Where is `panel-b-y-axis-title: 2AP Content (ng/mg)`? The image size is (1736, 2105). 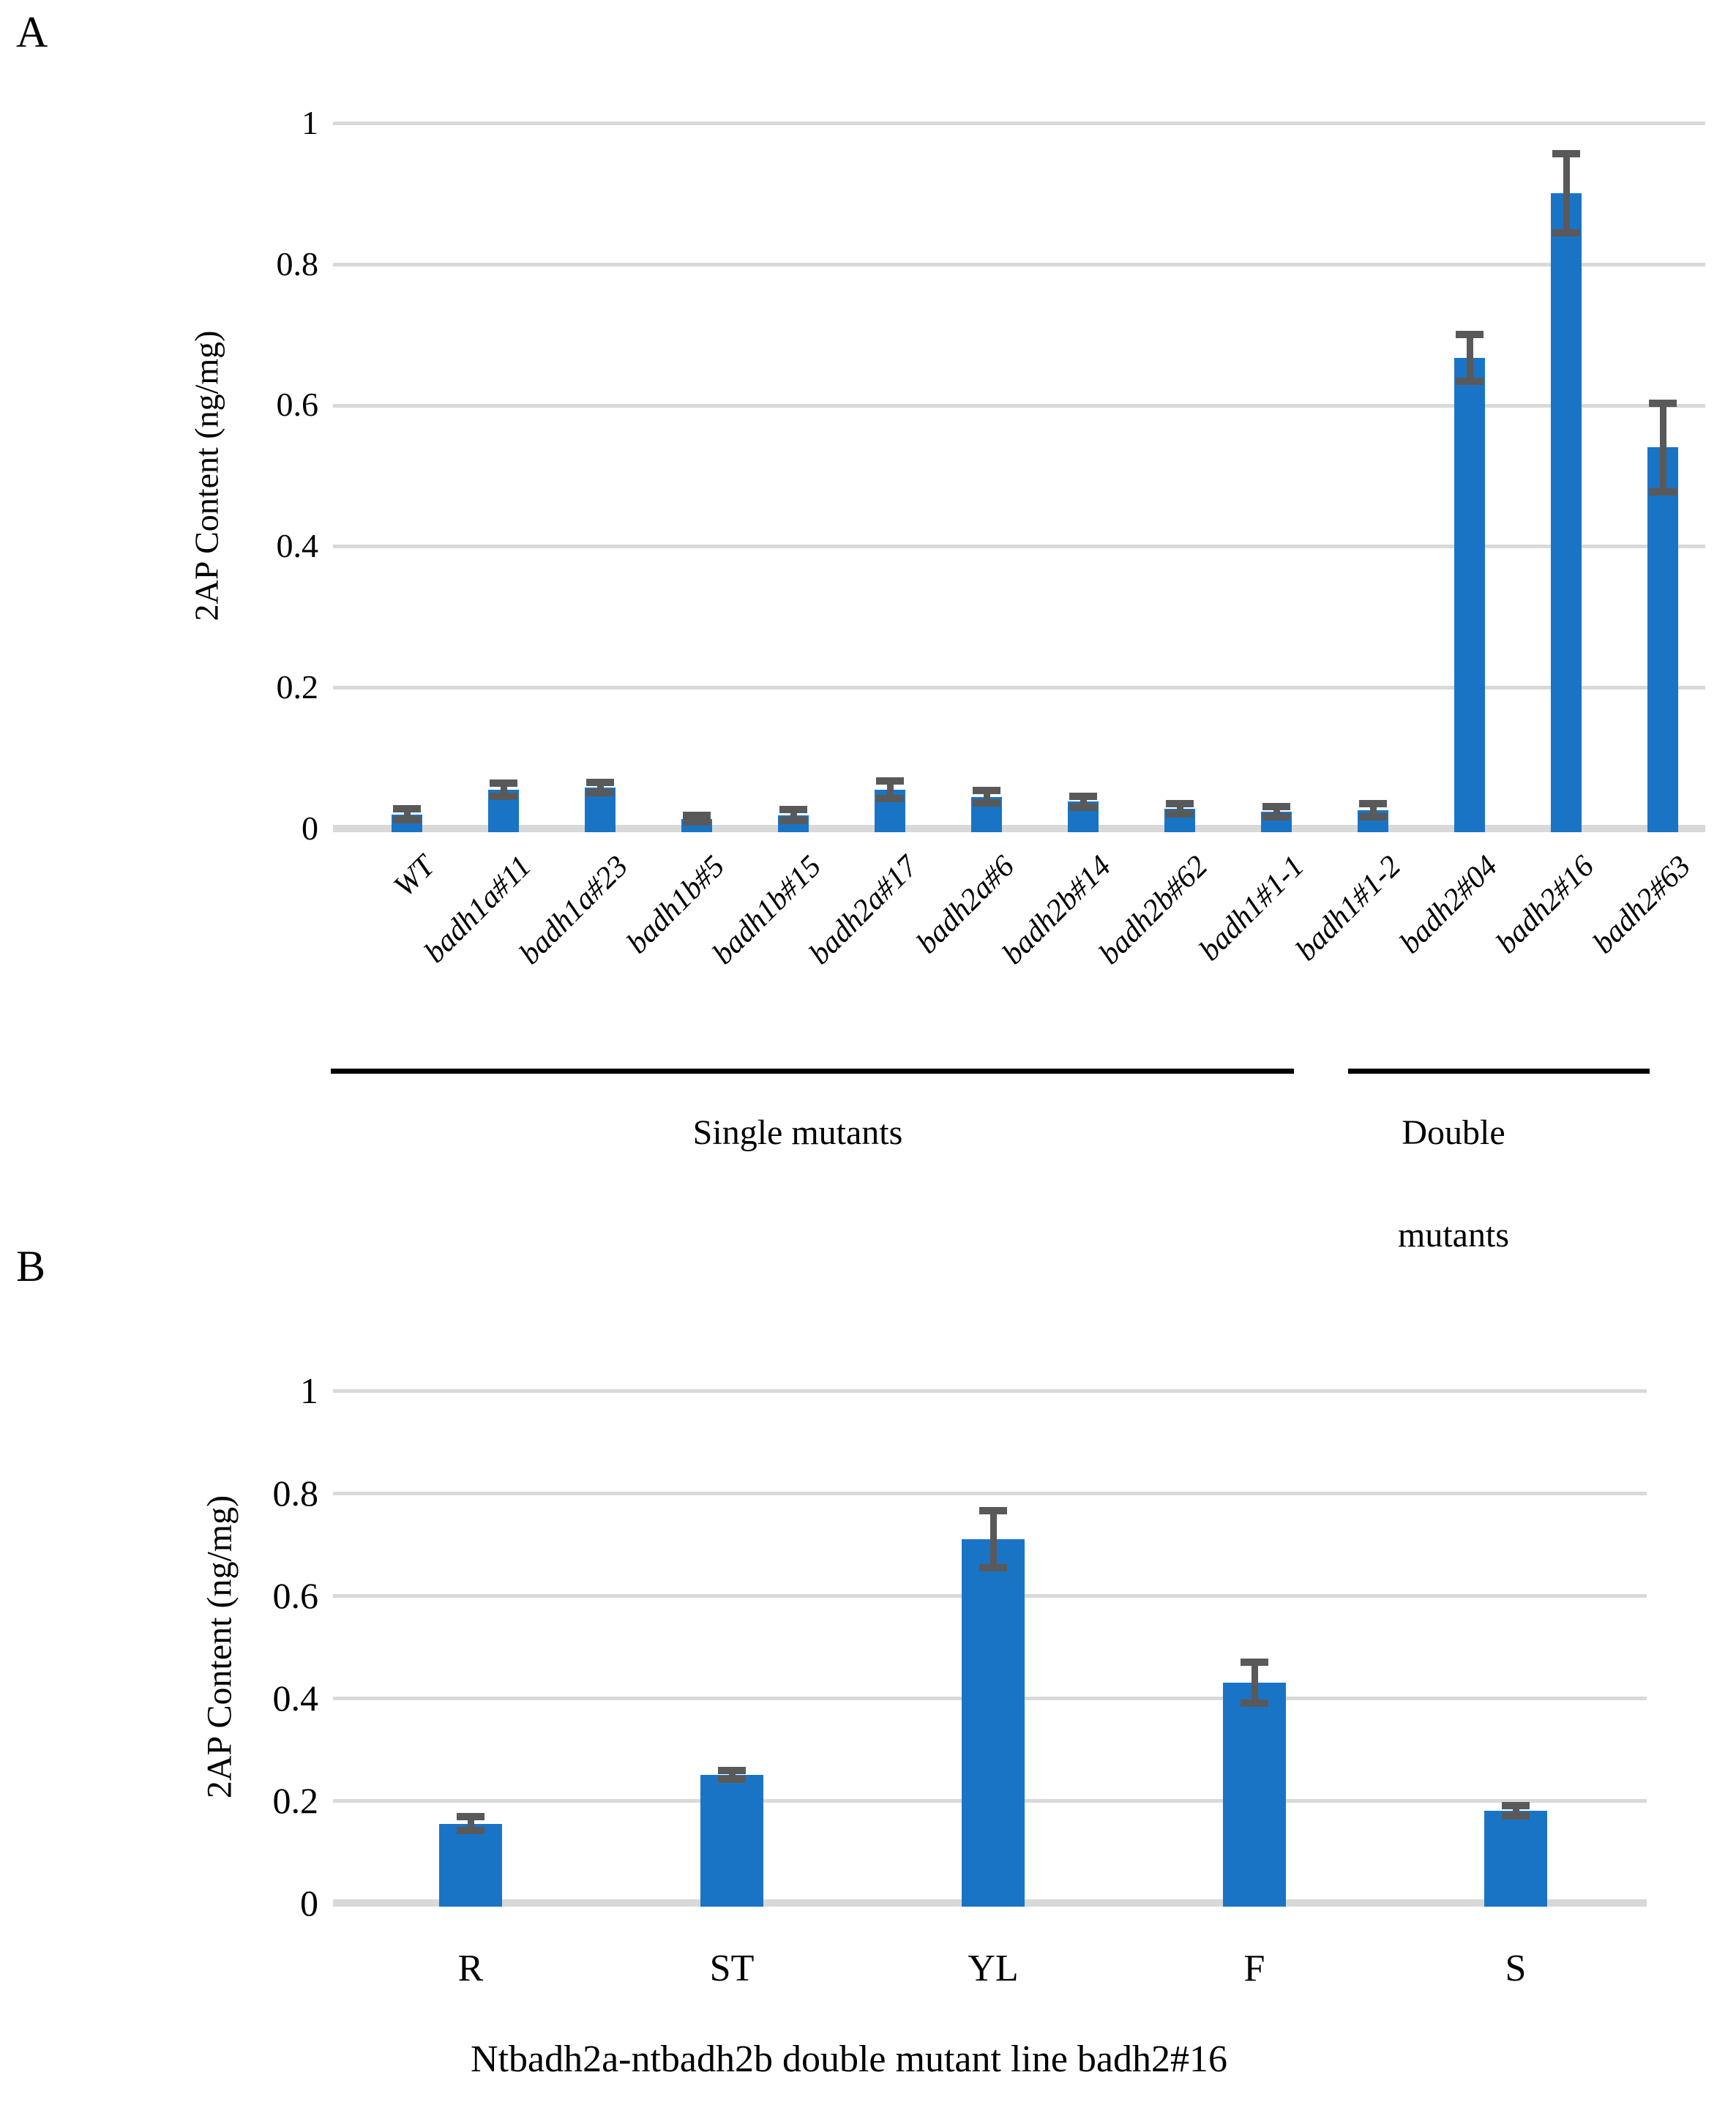
panel-b-y-axis-title: 2AP Content (ng/mg) is located at coordinates (219, 1647).